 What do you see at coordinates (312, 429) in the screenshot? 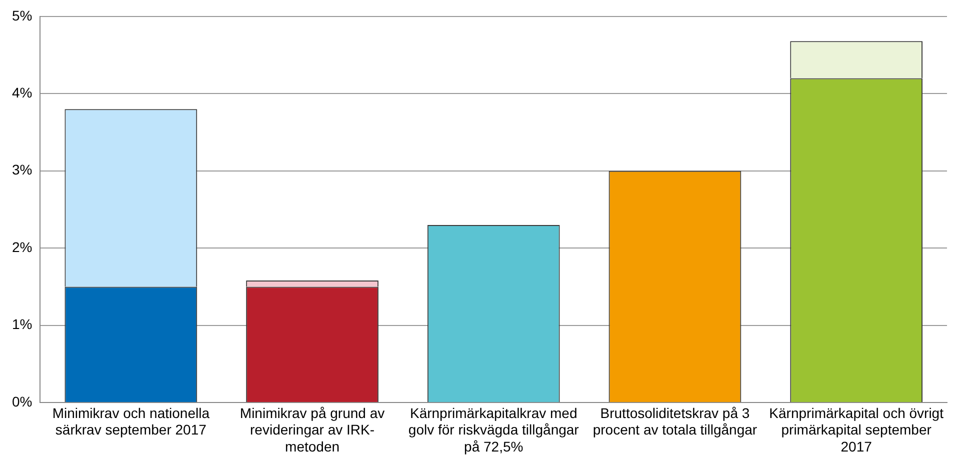
I see `x-tick-label: Minimikrav på grund av revideringar av IRK-metoden` at bounding box center [312, 429].